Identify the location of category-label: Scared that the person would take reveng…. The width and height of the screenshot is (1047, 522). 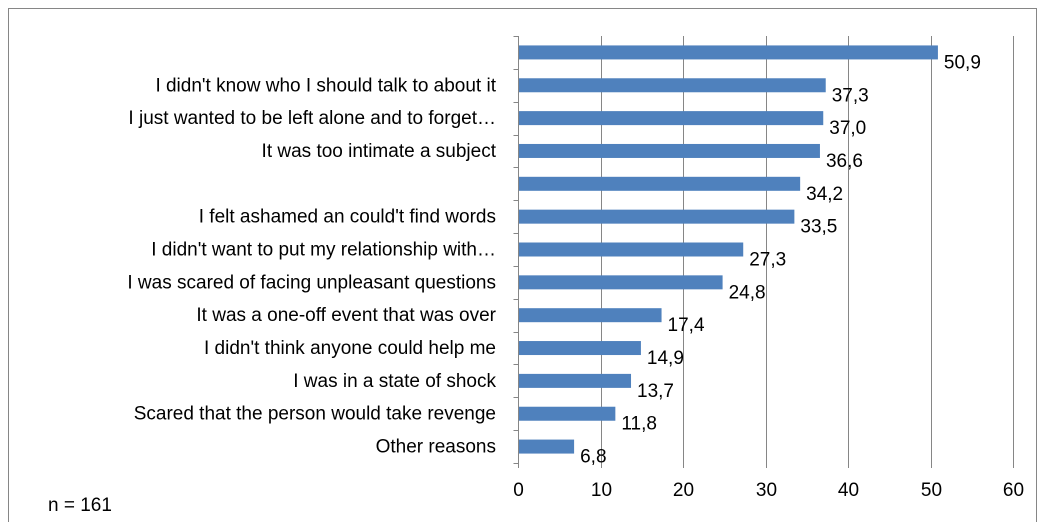
(315, 414).